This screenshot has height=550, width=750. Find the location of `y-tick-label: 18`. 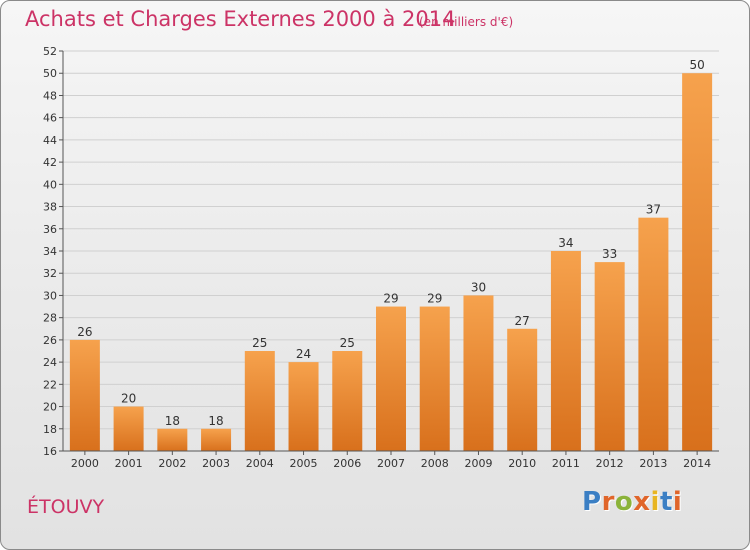

y-tick-label: 18 is located at coordinates (50, 429).